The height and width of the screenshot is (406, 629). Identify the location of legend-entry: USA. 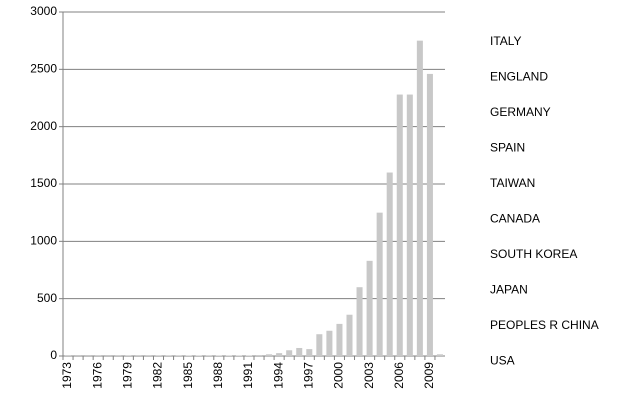
(502, 361).